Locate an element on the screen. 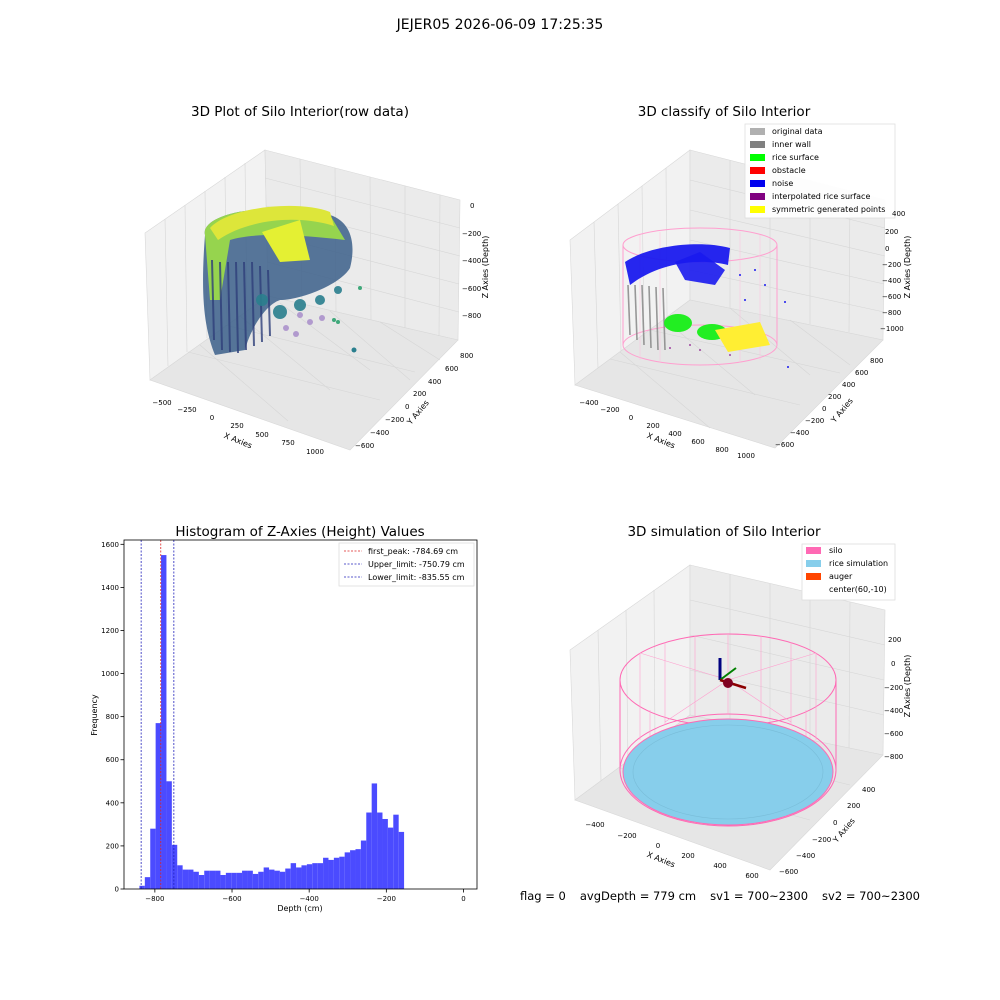  status-avg-depth: avgDepth = 779 cm is located at coordinates (638, 896).